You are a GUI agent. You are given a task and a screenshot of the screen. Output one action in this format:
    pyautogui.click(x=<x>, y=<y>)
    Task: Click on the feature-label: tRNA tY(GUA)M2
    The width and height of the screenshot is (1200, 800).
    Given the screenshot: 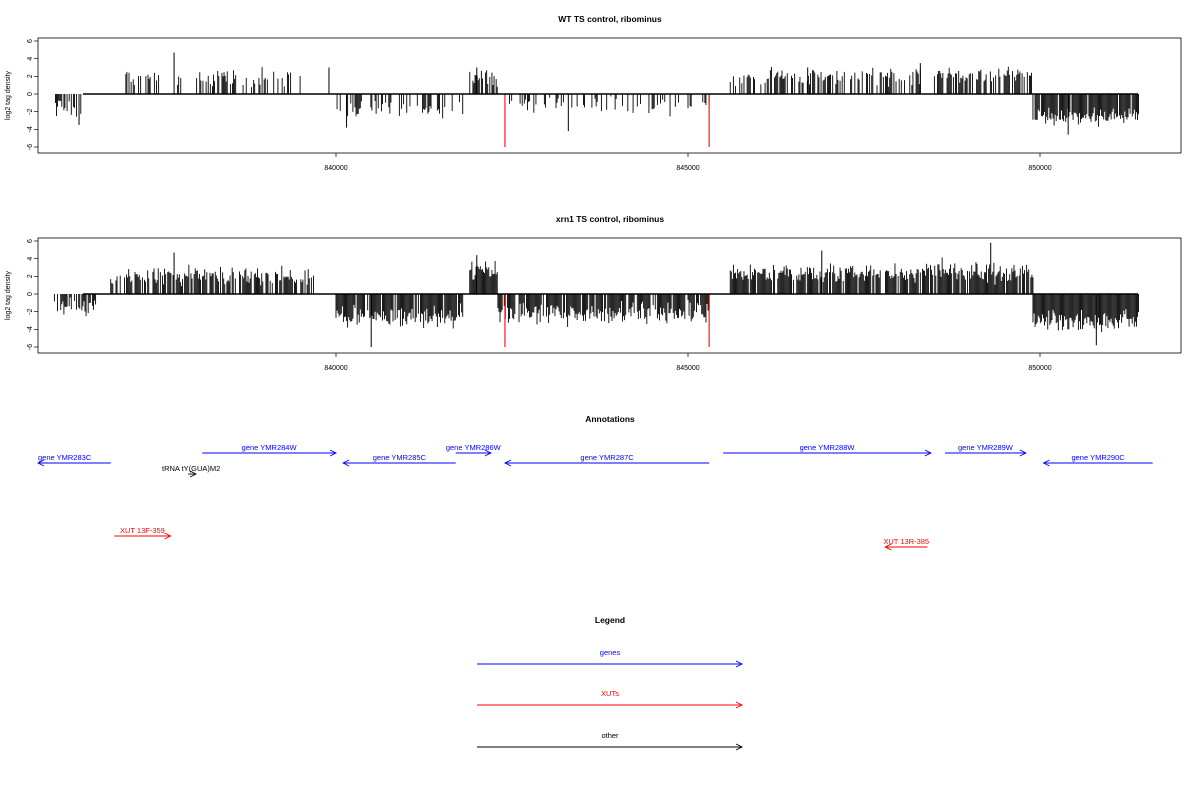 What is the action you would take?
    pyautogui.click(x=191, y=468)
    